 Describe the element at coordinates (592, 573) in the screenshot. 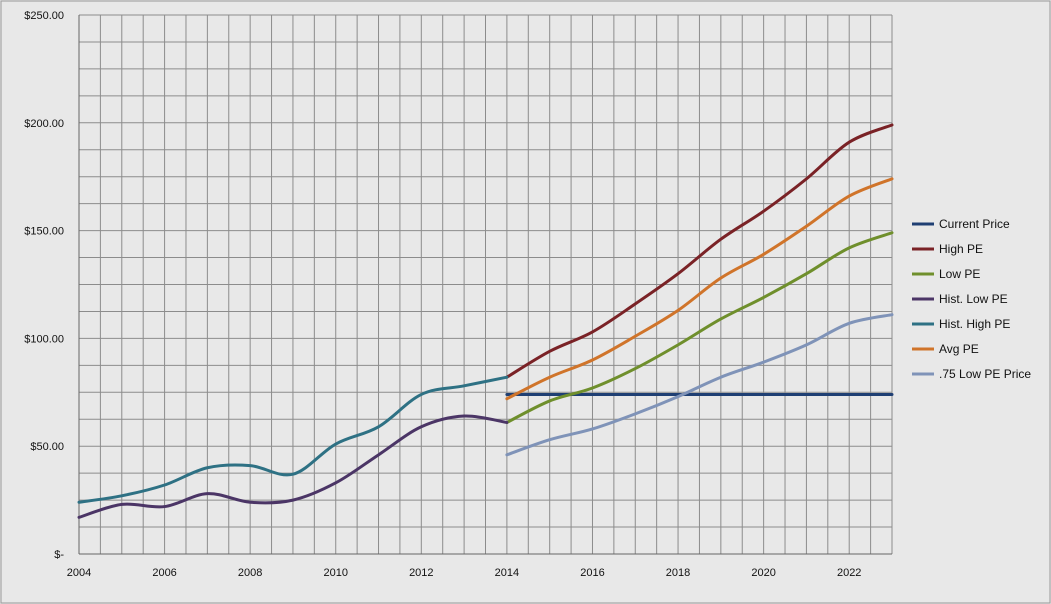

I see `x-tick-label: 2016` at that location.